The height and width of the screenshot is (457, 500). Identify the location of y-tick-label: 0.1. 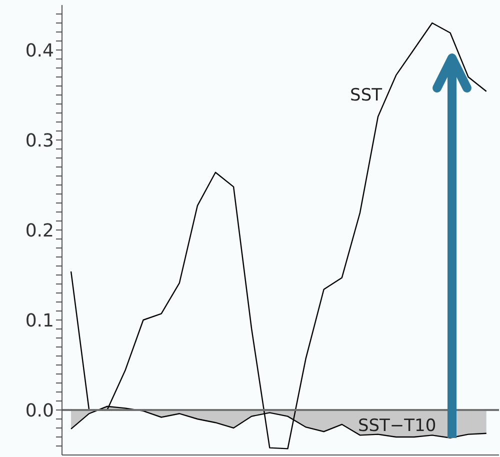
(39, 321).